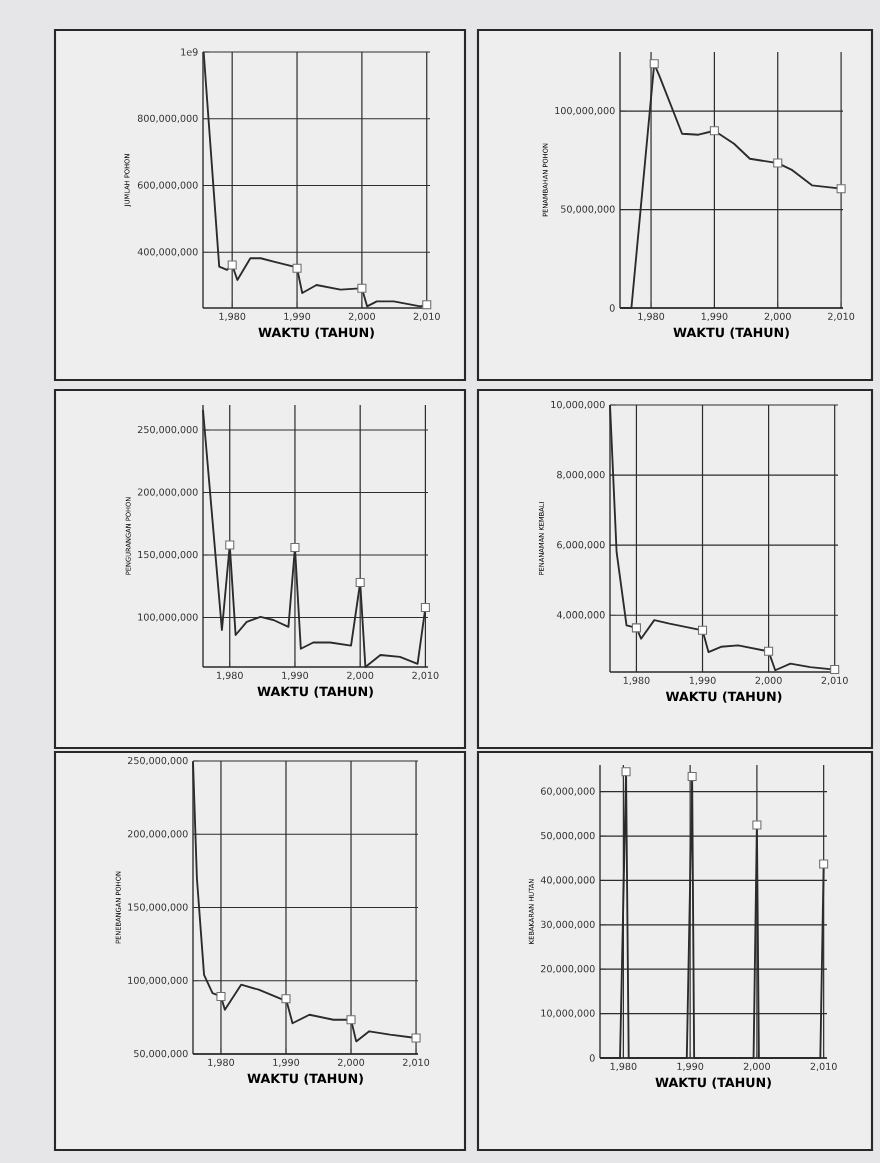 Image resolution: width=880 pixels, height=1163 pixels. What do you see at coordinates (167, 185) in the screenshot?
I see `y-tick-label: 600,000,000` at bounding box center [167, 185].